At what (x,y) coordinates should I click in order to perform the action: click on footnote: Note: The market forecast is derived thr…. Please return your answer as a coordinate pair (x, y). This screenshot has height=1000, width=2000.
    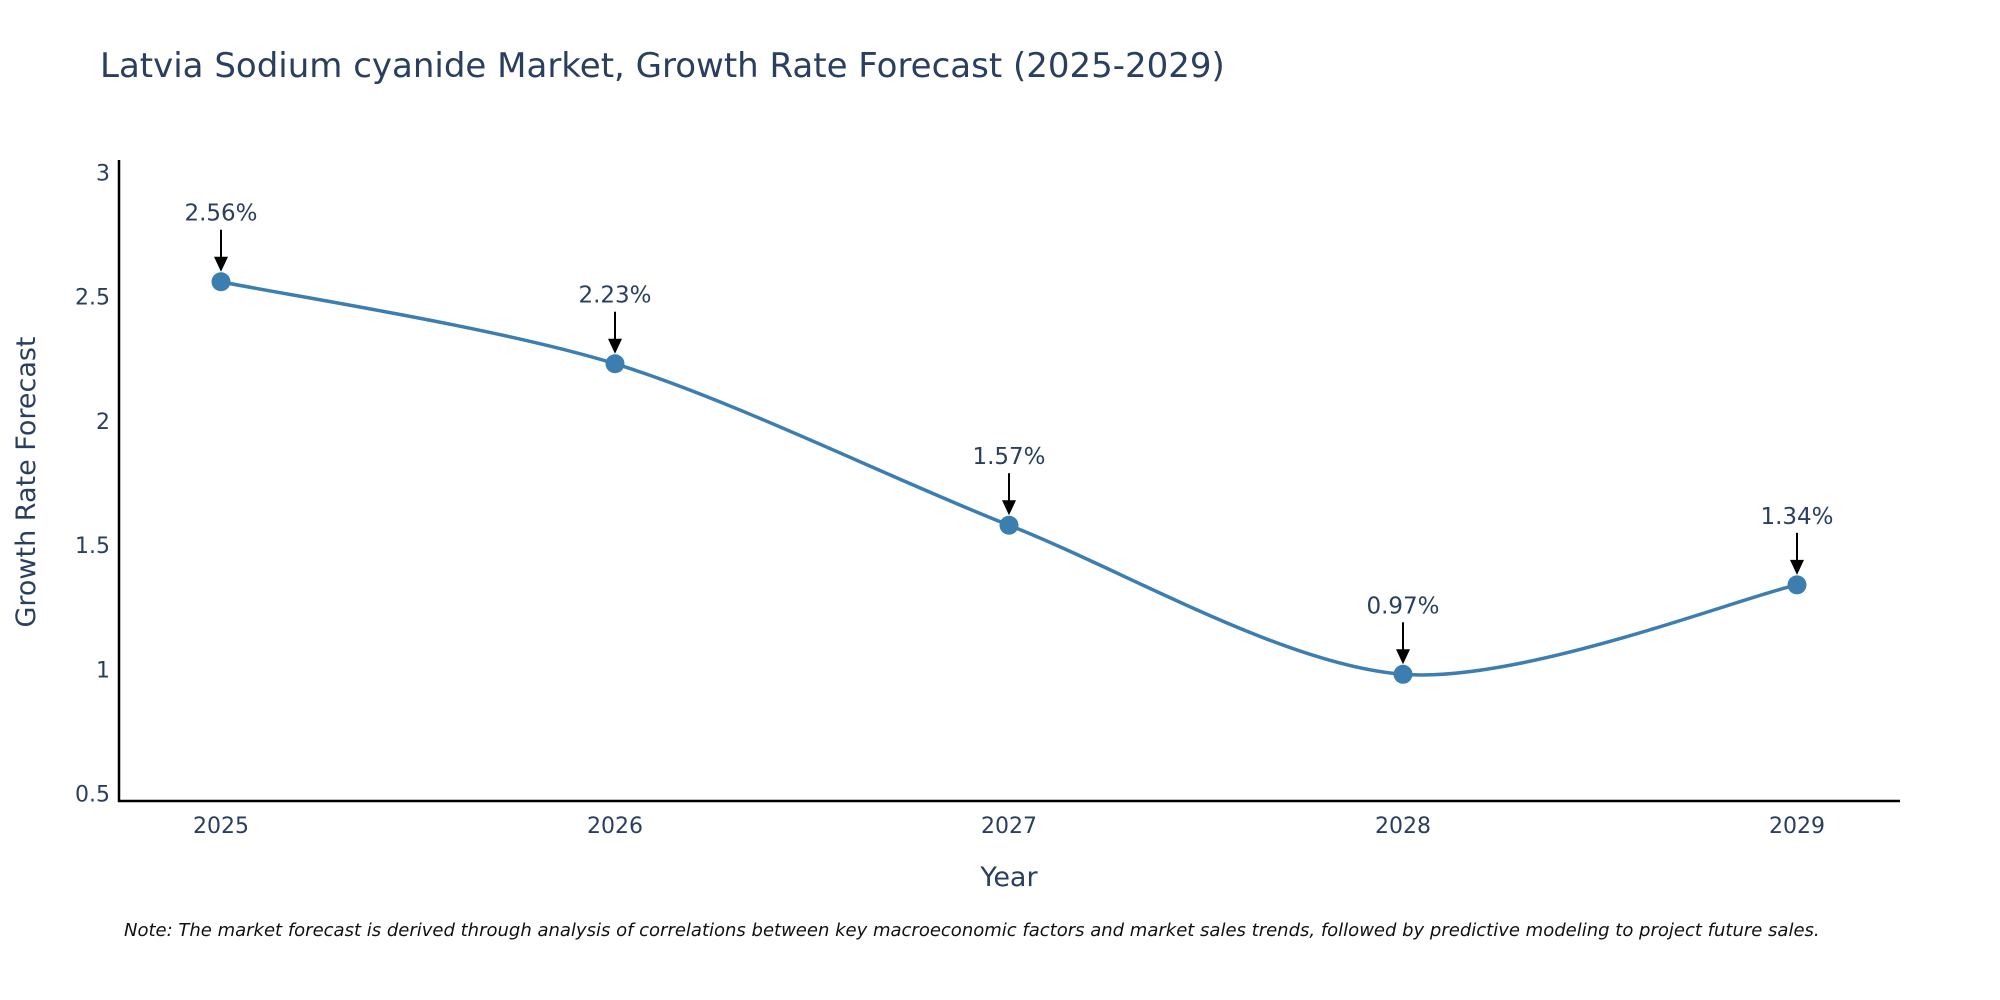
    Looking at the image, I should click on (972, 930).